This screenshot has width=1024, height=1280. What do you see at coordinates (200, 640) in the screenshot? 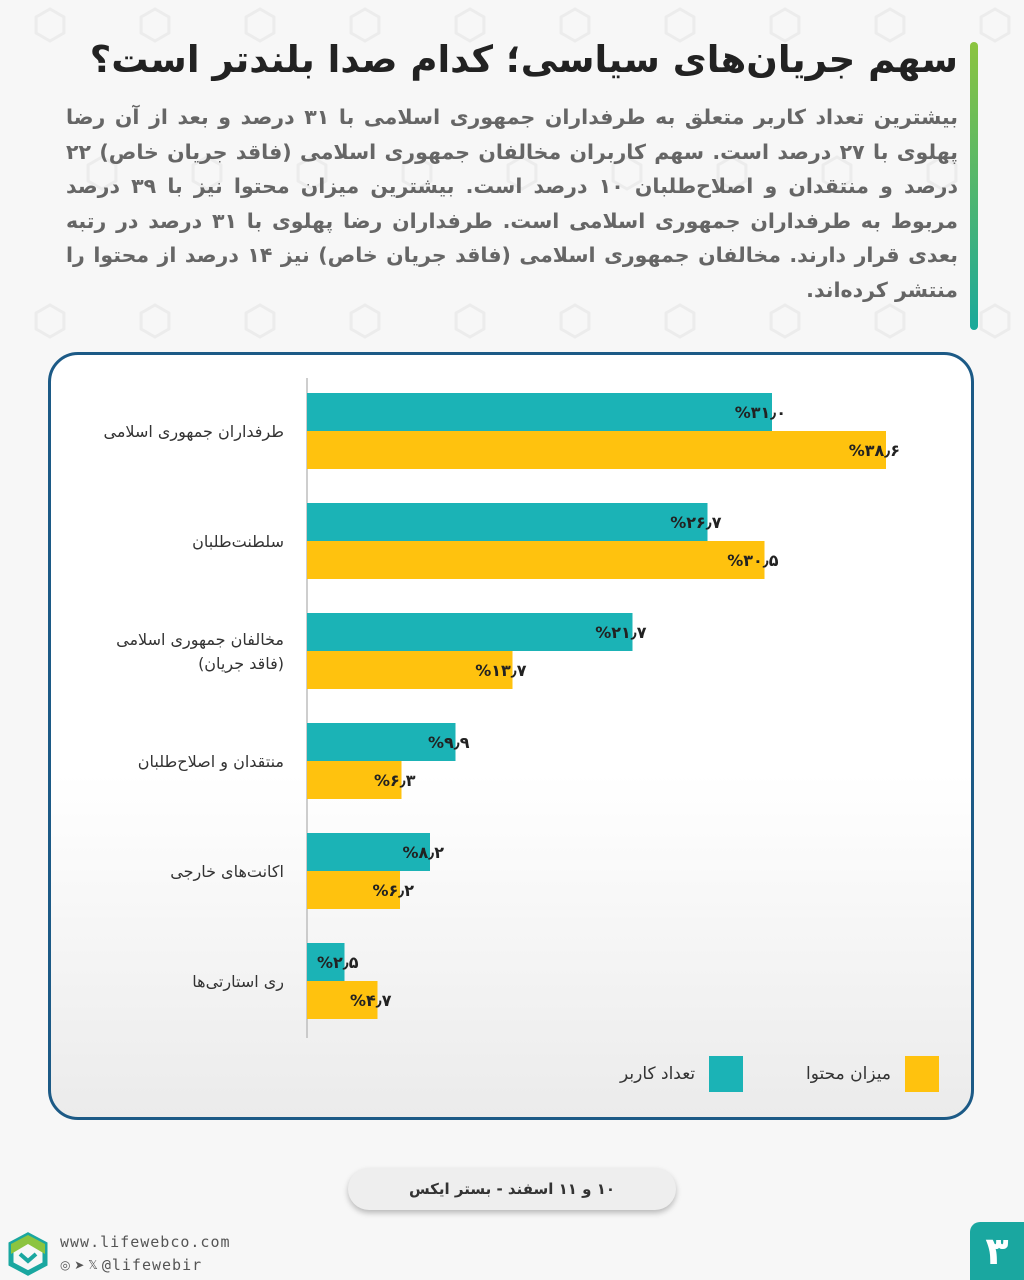
I see `category-label: مخالفان جمهوری اسلامی` at bounding box center [200, 640].